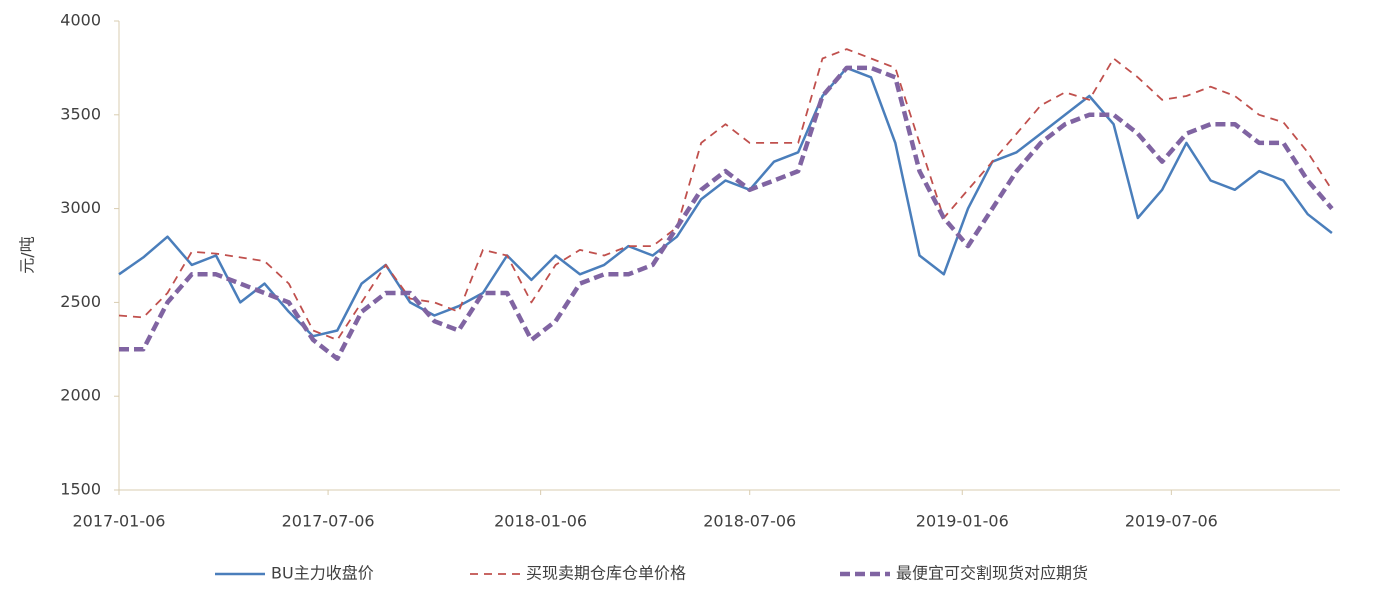 The width and height of the screenshot is (1373, 590). What do you see at coordinates (80, 207) in the screenshot?
I see `y-tick-label: 3000` at bounding box center [80, 207].